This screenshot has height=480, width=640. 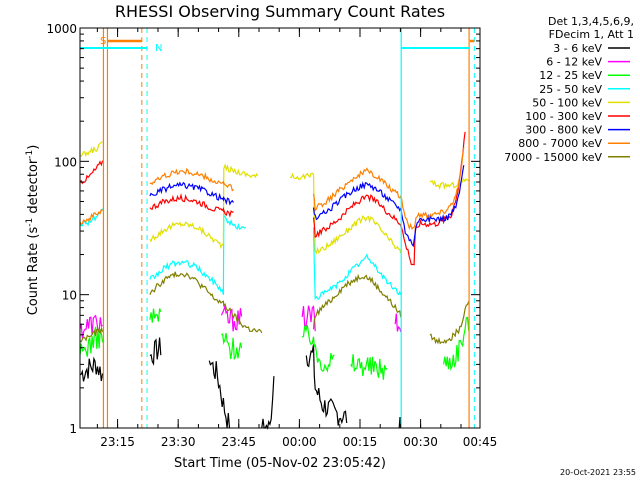 I want to click on legend-label-300-800-kev: 300 - 800 keV, so click(x=563, y=130).